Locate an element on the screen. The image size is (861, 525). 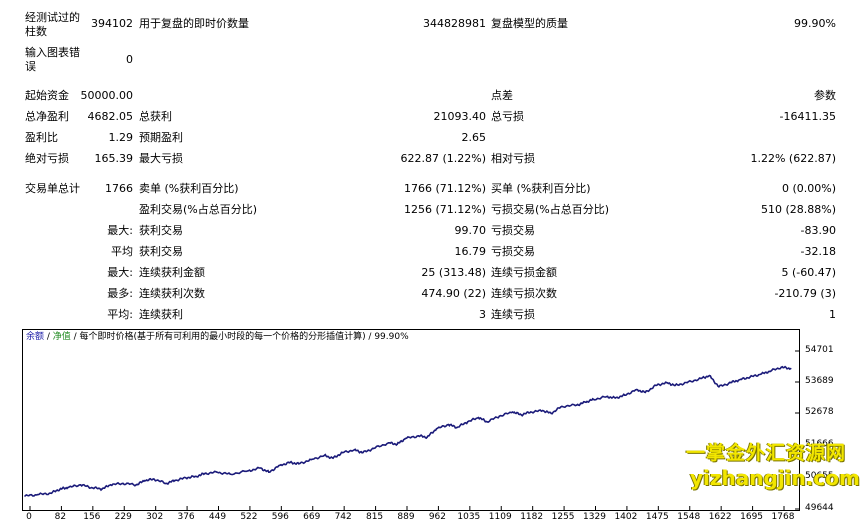
average-profit-label: 获利交易 is located at coordinates (161, 251).